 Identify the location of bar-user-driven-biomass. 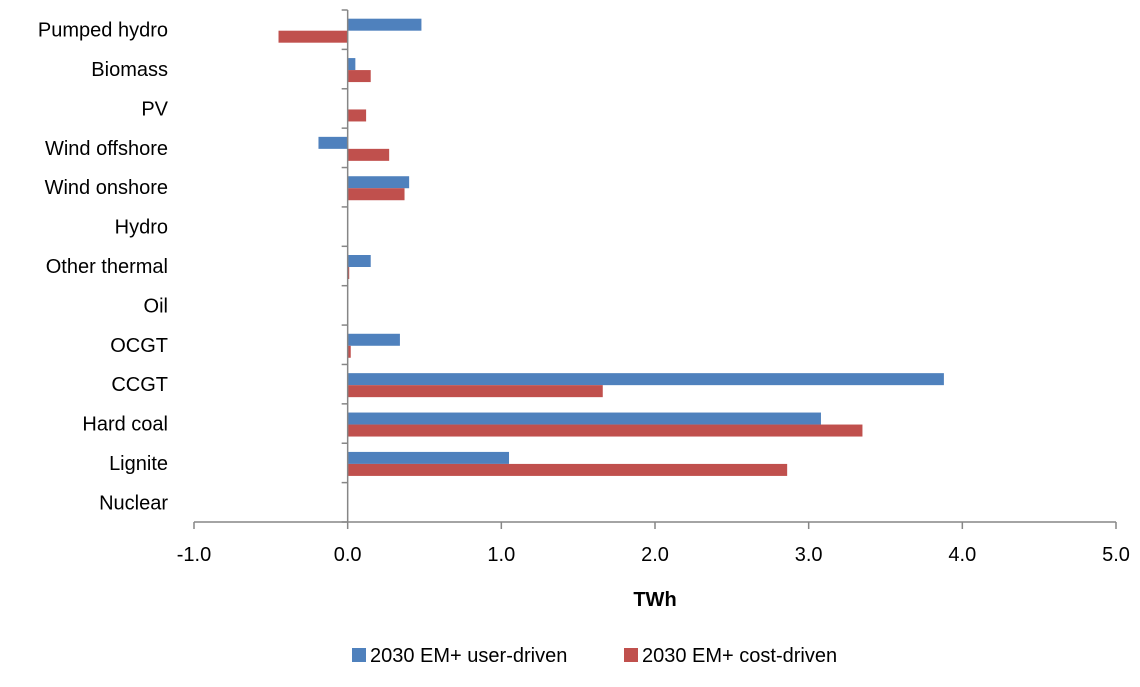
(351, 64).